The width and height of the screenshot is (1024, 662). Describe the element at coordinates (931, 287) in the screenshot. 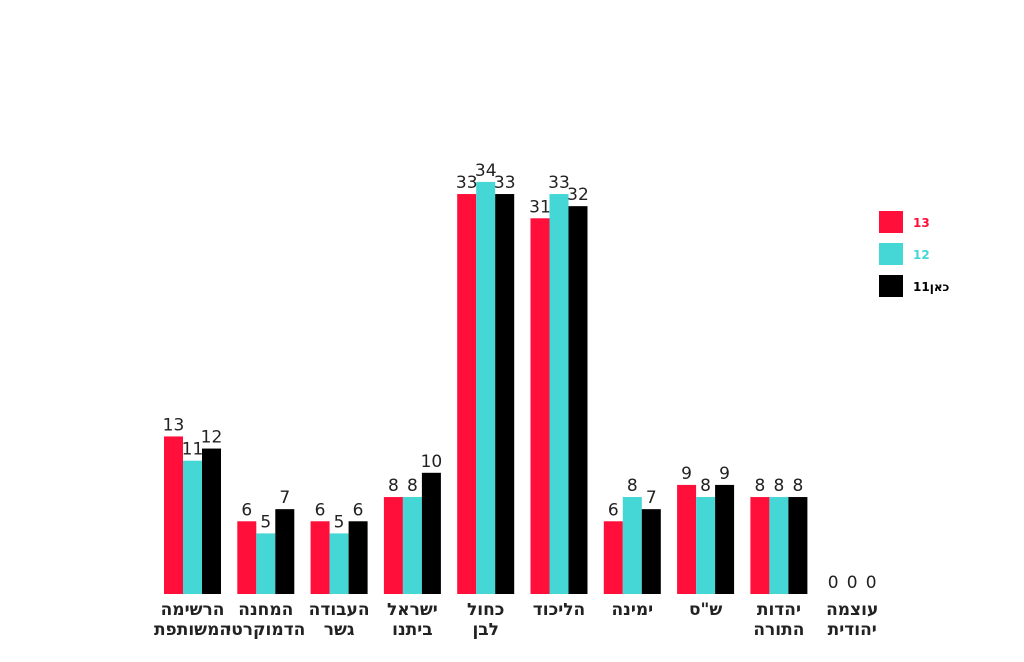

I see `legend-label-3: כאן11` at that location.